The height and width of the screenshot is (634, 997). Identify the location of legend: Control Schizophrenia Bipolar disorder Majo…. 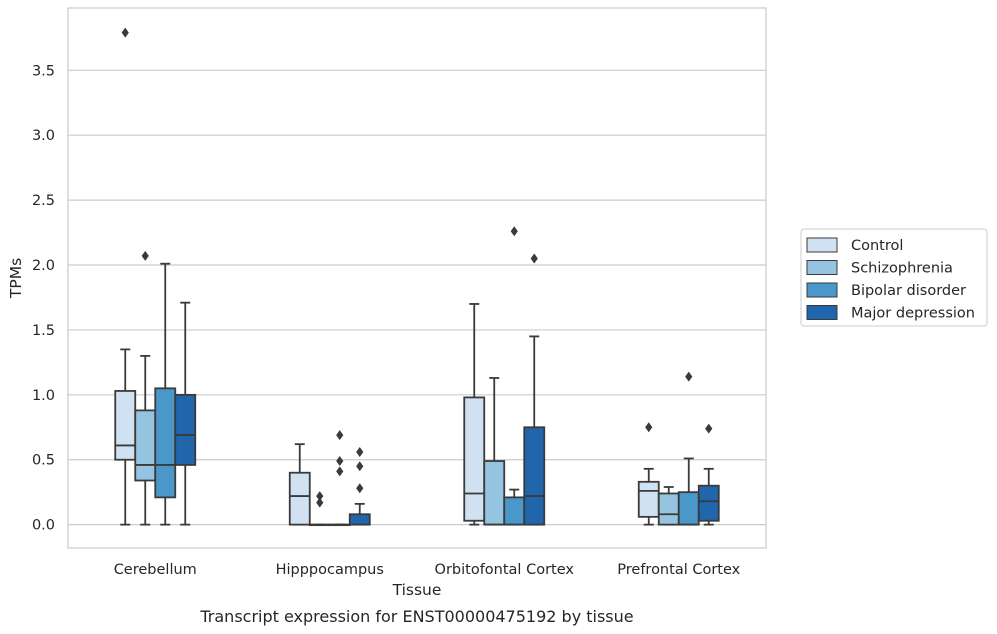
(894, 277).